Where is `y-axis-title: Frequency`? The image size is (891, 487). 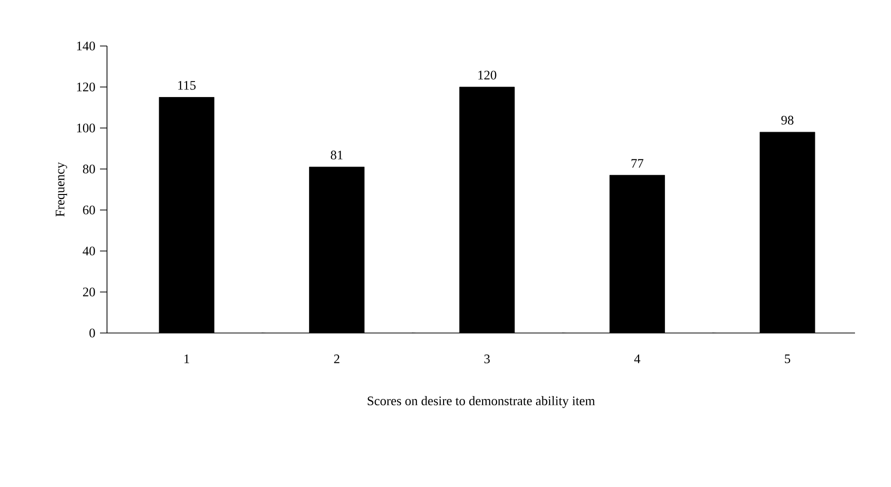
y-axis-title: Frequency is located at coordinates (62, 189).